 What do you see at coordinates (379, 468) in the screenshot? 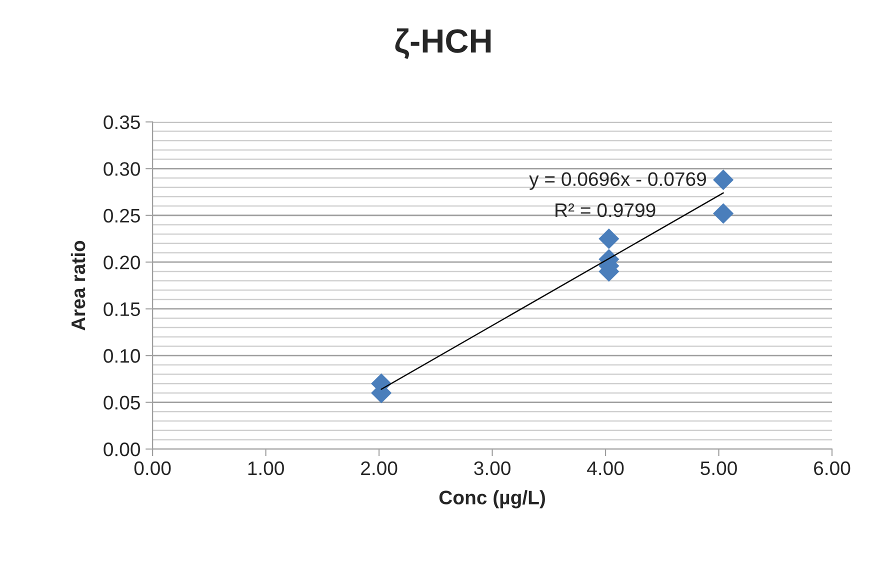
I see `x-tick-label: 2.00` at bounding box center [379, 468].